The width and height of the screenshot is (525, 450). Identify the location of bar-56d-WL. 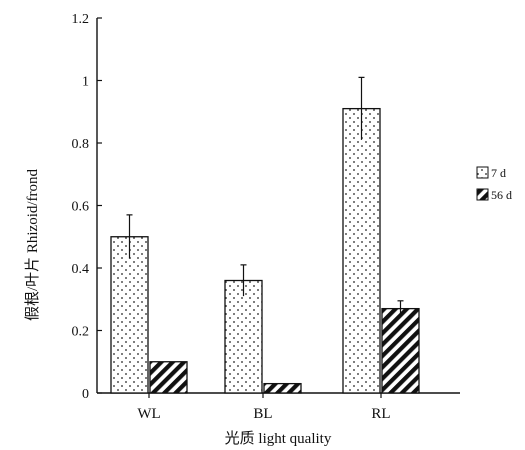
(168, 377).